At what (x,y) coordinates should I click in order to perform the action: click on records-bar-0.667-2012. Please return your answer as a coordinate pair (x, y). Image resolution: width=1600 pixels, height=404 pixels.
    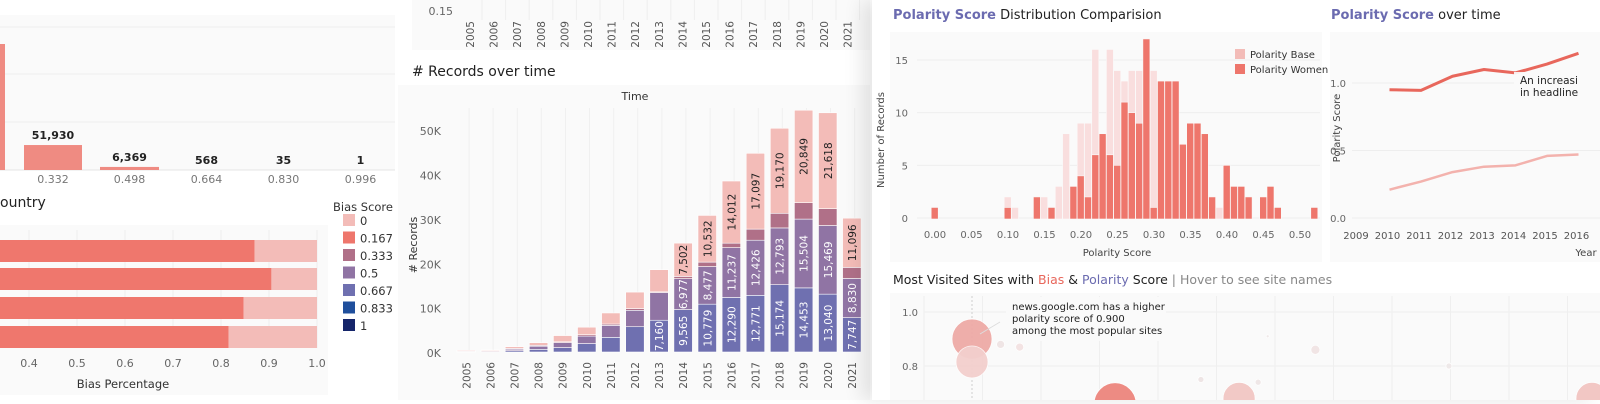
    Looking at the image, I should click on (635, 339).